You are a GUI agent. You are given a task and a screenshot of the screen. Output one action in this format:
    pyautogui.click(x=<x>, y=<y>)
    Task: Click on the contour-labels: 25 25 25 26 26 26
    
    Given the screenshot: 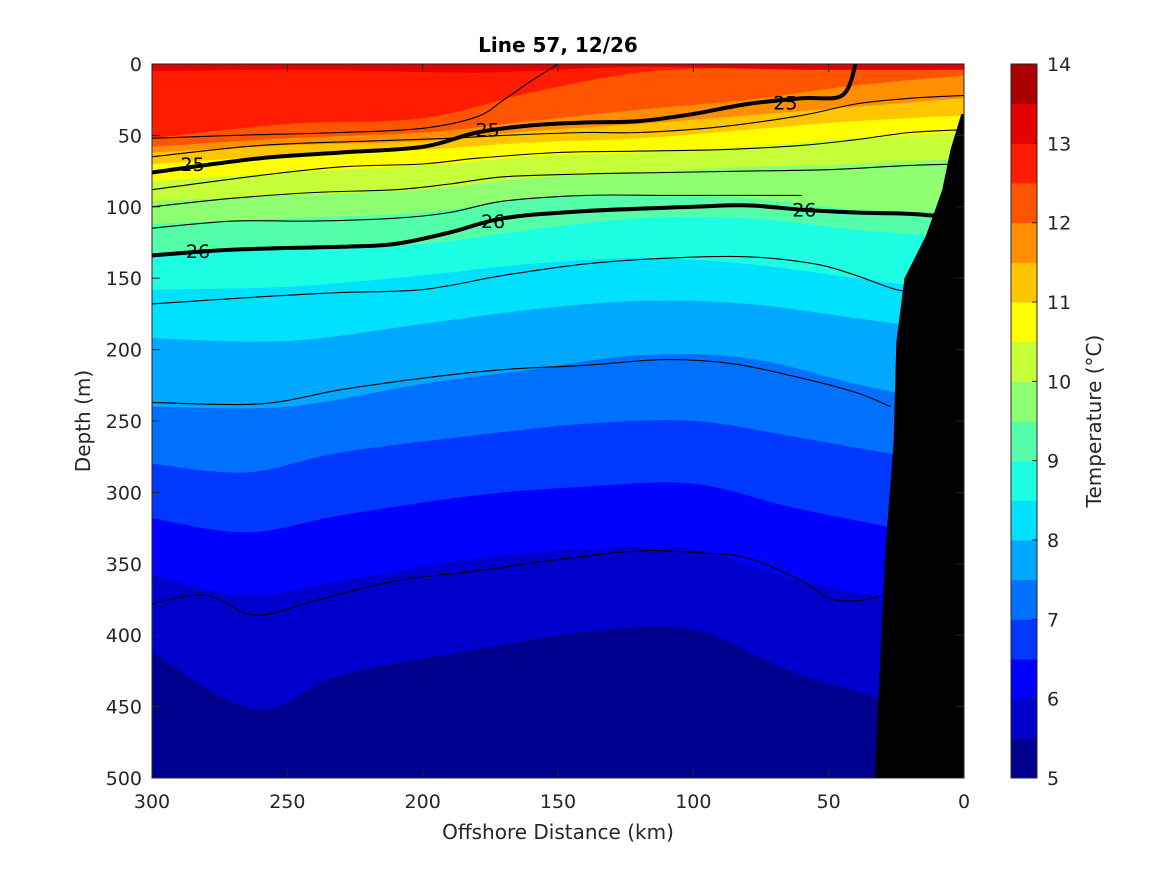 What is the action you would take?
    pyautogui.click(x=499, y=178)
    